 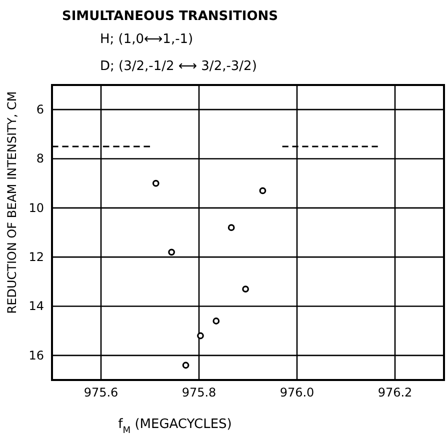 I want to click on text: D; (3/2,-1/2 ⟷ 3/2,-3/2), so click(x=178, y=66).